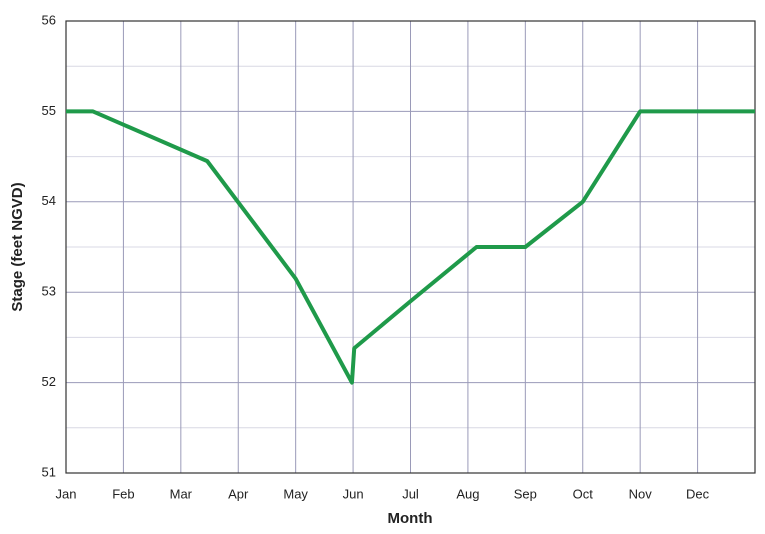 Image resolution: width=765 pixels, height=534 pixels. Describe the element at coordinates (467, 493) in the screenshot. I see `x-tick-label: Aug` at that location.